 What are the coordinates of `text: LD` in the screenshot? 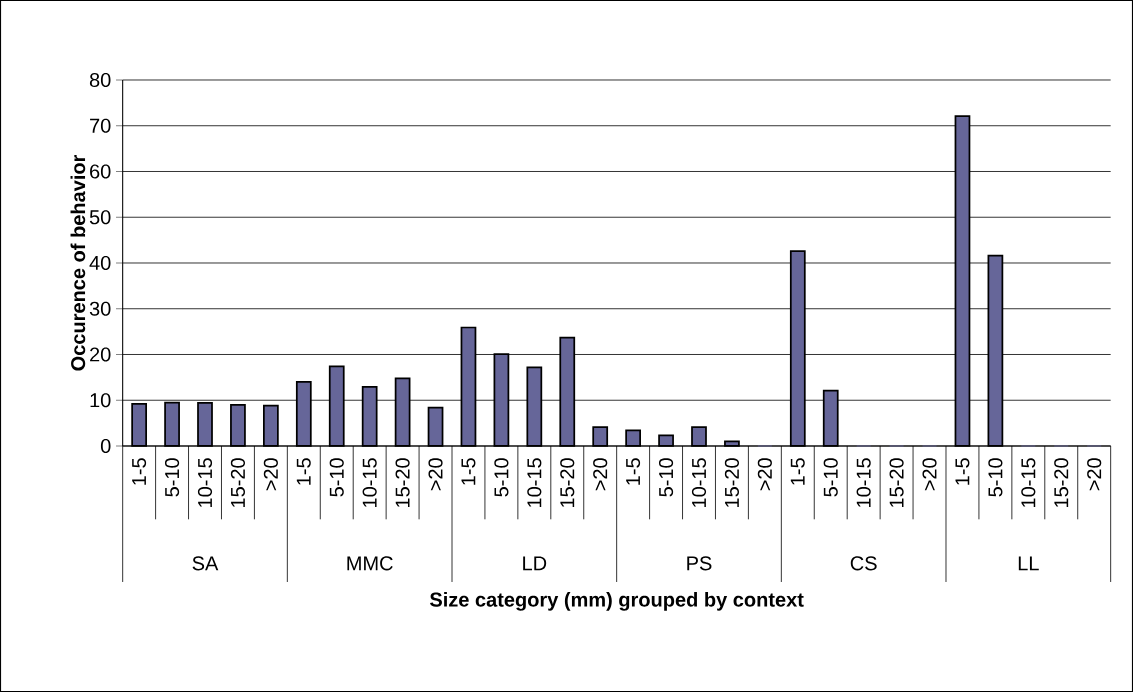 It's located at (535, 563).